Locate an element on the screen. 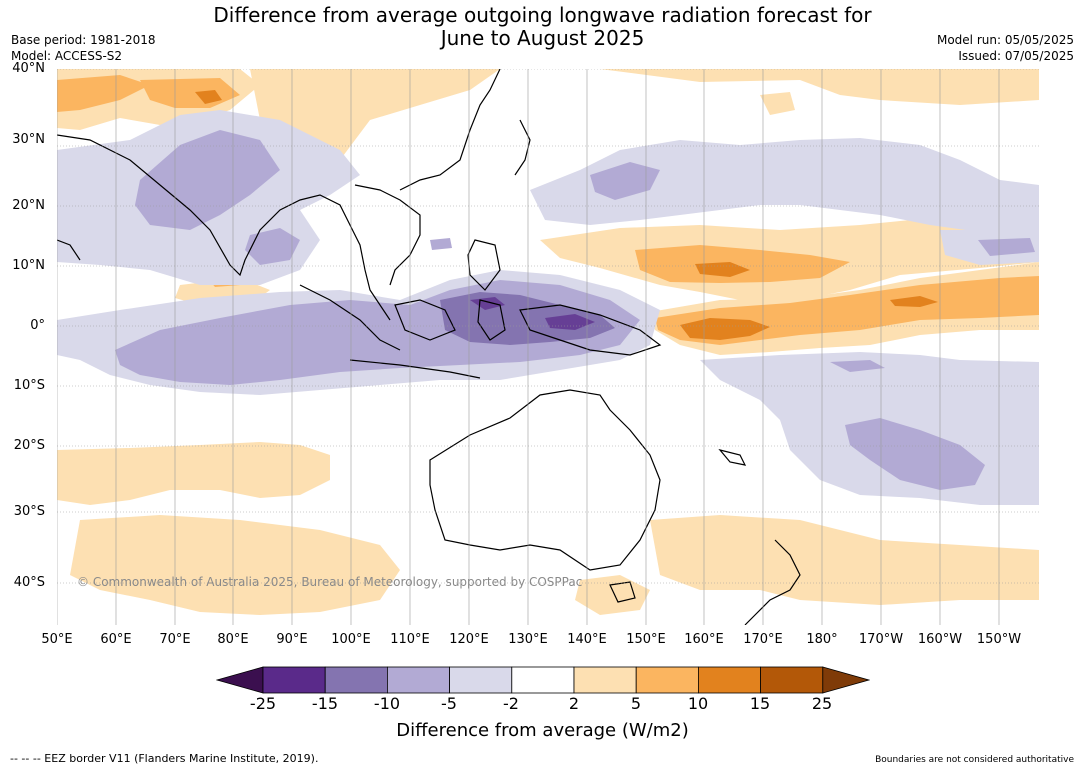 Image resolution: width=1085 pixels, height=770 pixels. cb-label-m10: -10 is located at coordinates (387, 703).